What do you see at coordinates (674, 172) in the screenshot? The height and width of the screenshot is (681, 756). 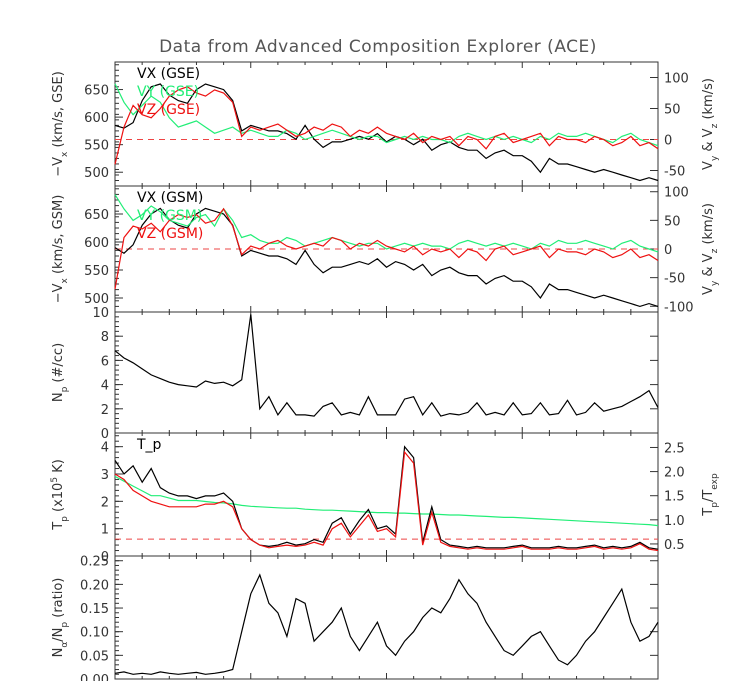 I see `y2-tick-label: -50` at bounding box center [674, 172].